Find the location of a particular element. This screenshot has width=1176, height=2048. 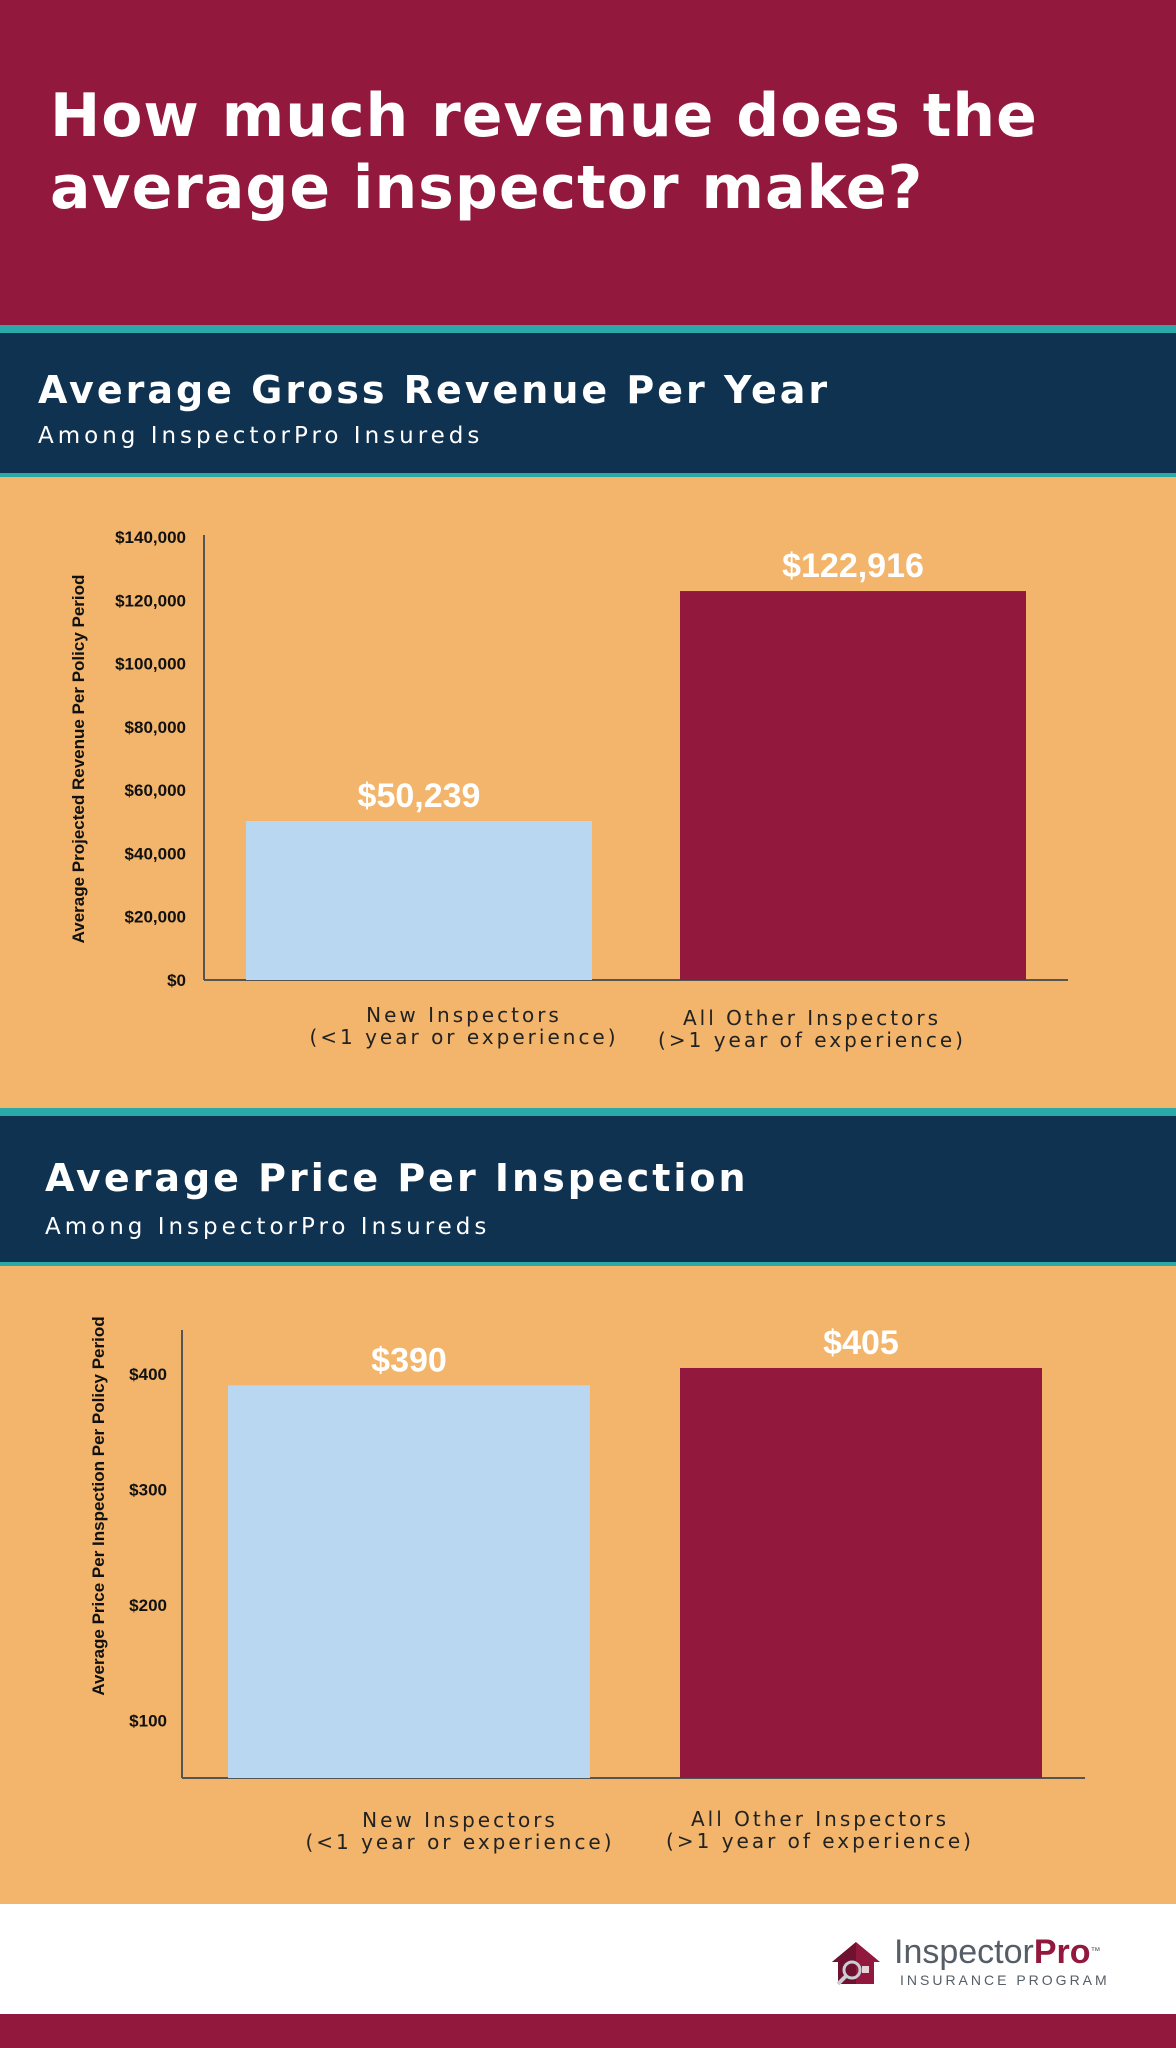

logo-text-pro: Pro is located at coordinates (1062, 1952).